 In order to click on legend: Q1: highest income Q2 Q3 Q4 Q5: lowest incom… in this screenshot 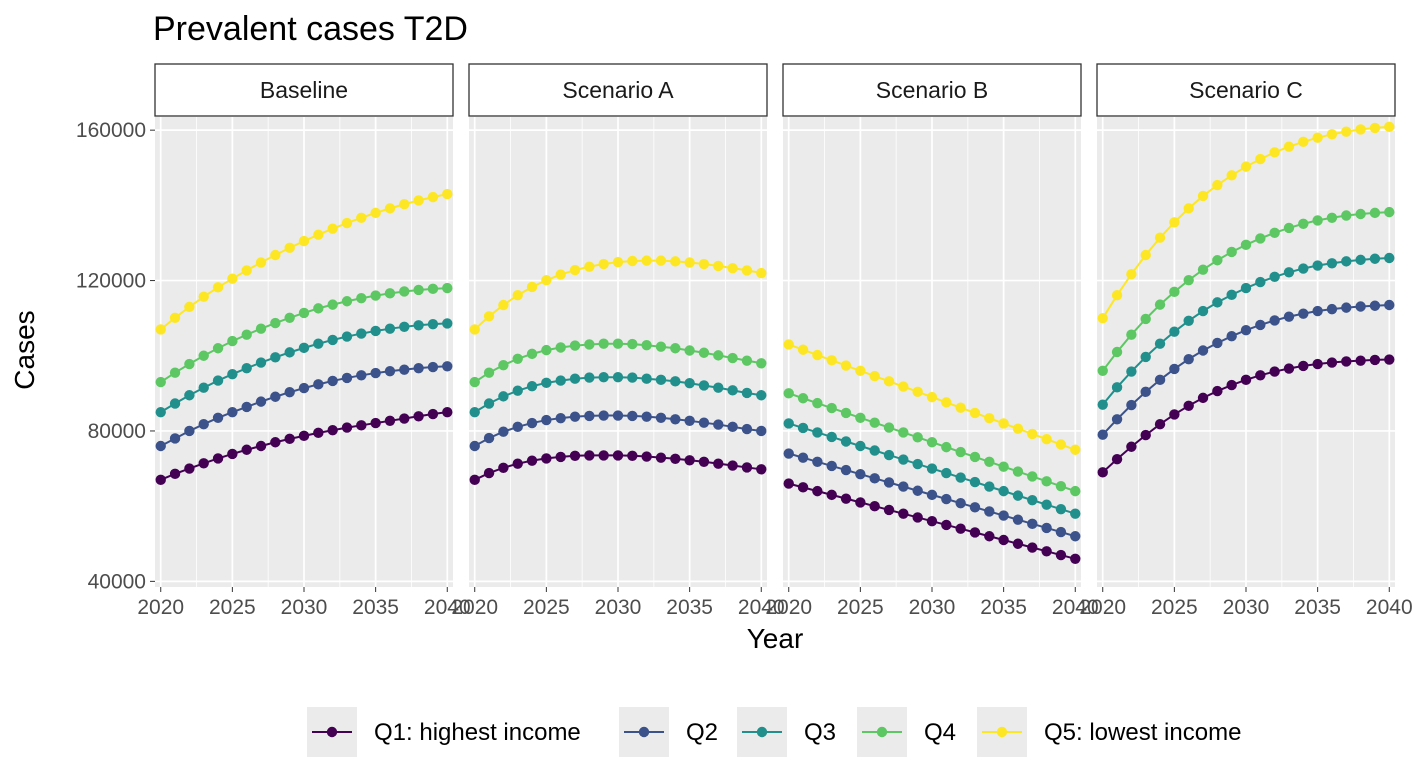, I will do `click(774, 732)`.